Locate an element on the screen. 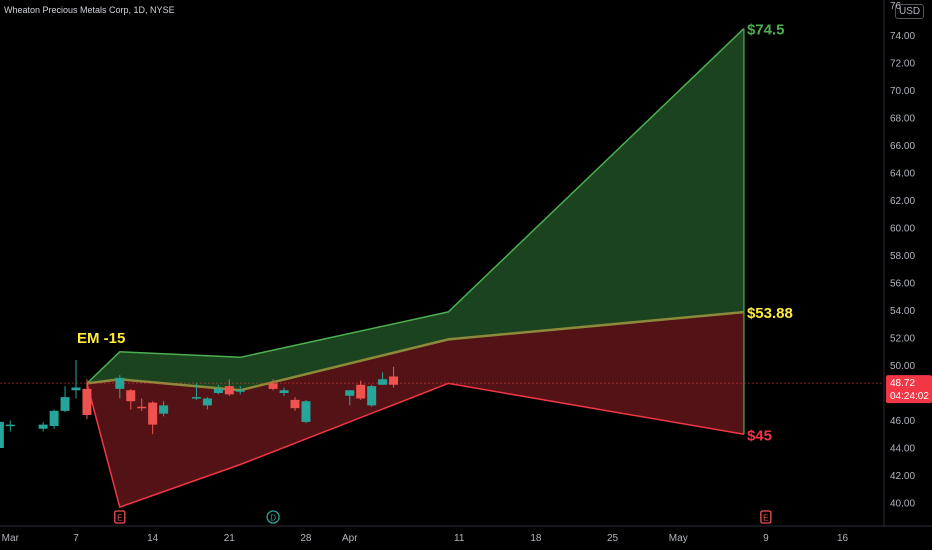  y-tick-label: 56.00 is located at coordinates (902, 284).